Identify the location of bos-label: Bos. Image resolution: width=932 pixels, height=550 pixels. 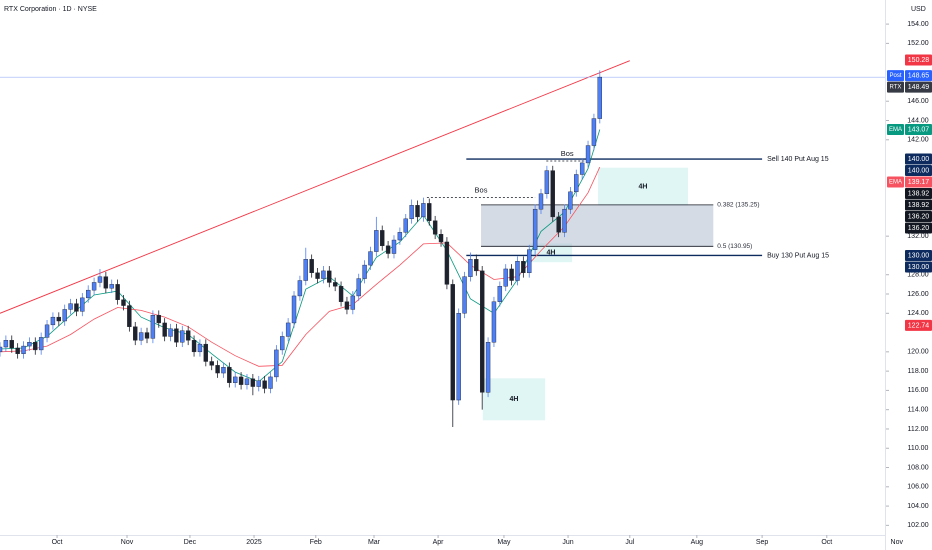
(567, 153).